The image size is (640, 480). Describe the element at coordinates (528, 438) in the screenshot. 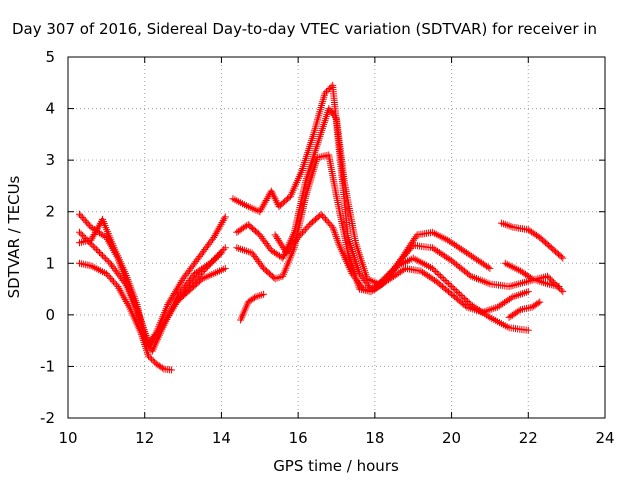

I see `x-tick-label: 22` at that location.